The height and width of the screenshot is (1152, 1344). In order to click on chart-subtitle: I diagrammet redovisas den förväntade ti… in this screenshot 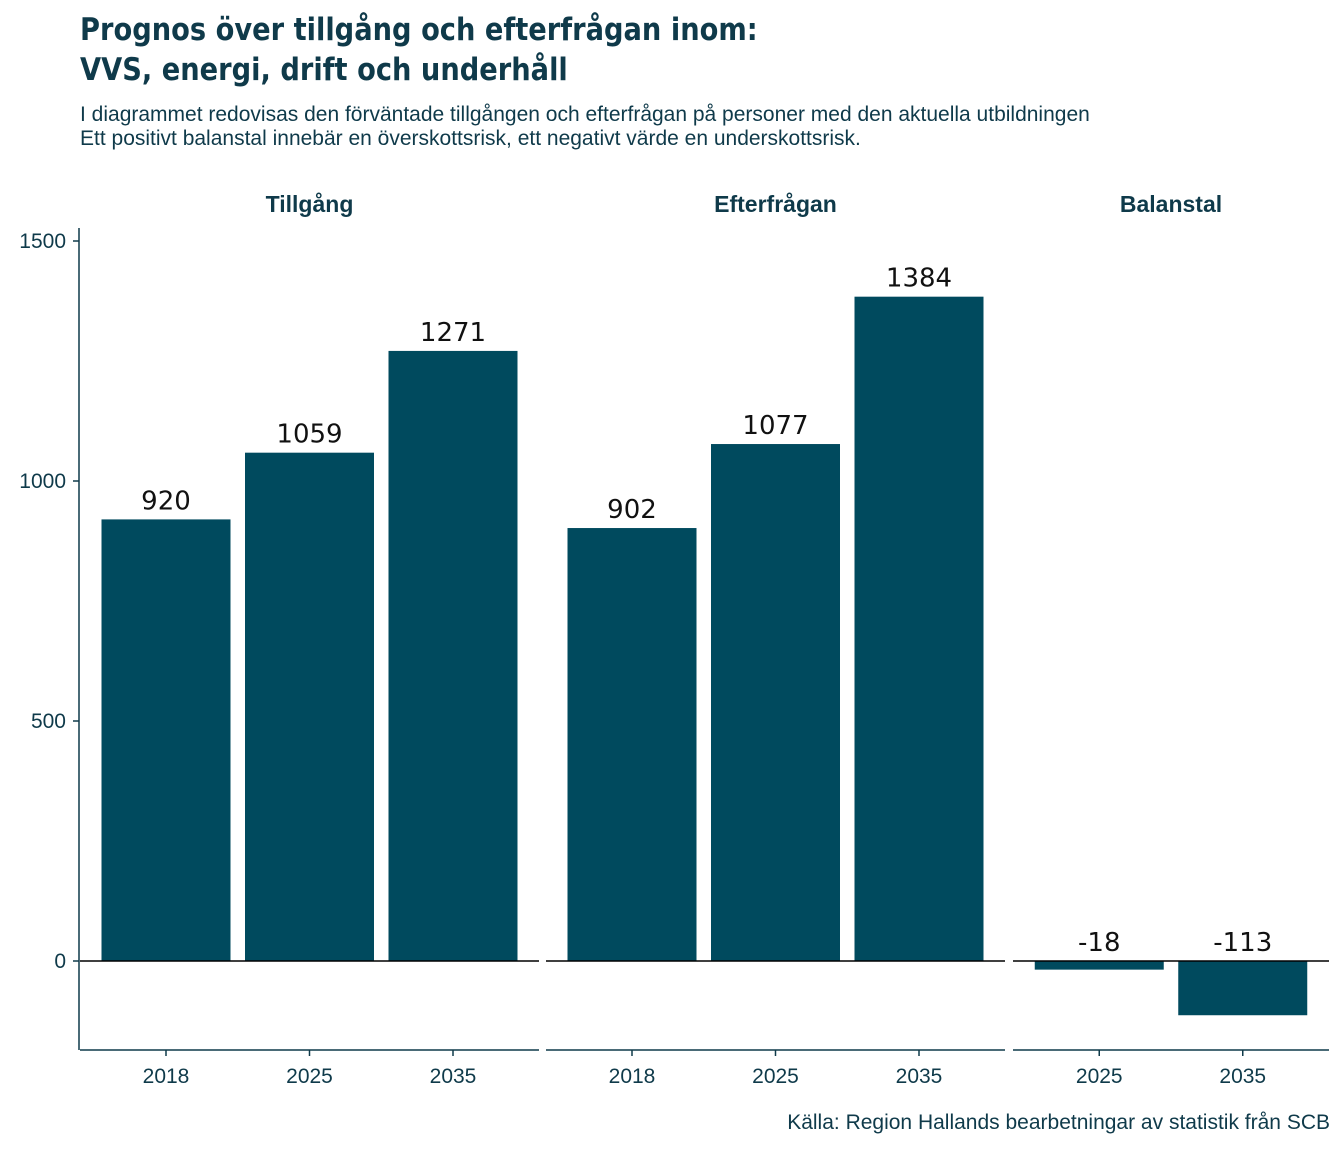, I will do `click(585, 127)`.